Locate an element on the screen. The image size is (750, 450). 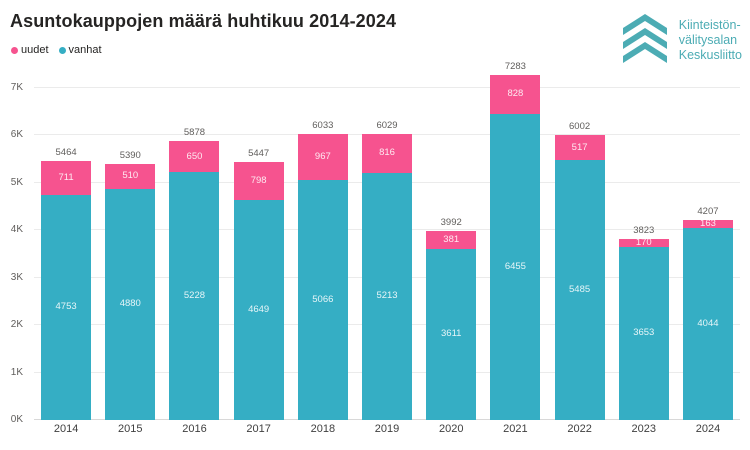
bar-group-2022: 6002 517 5485 is located at coordinates (580, 240).